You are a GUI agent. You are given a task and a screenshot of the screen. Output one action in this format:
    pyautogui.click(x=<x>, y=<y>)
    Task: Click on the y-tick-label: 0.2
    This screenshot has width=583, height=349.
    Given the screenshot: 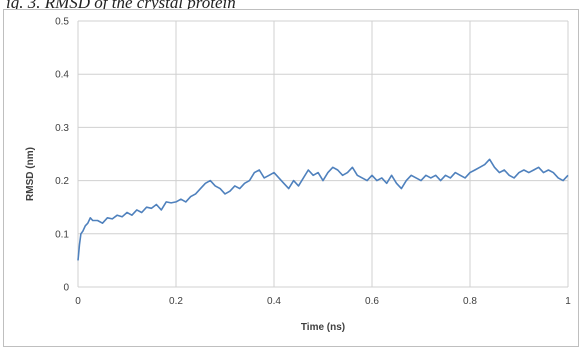 What is the action you would take?
    pyautogui.click(x=62, y=181)
    